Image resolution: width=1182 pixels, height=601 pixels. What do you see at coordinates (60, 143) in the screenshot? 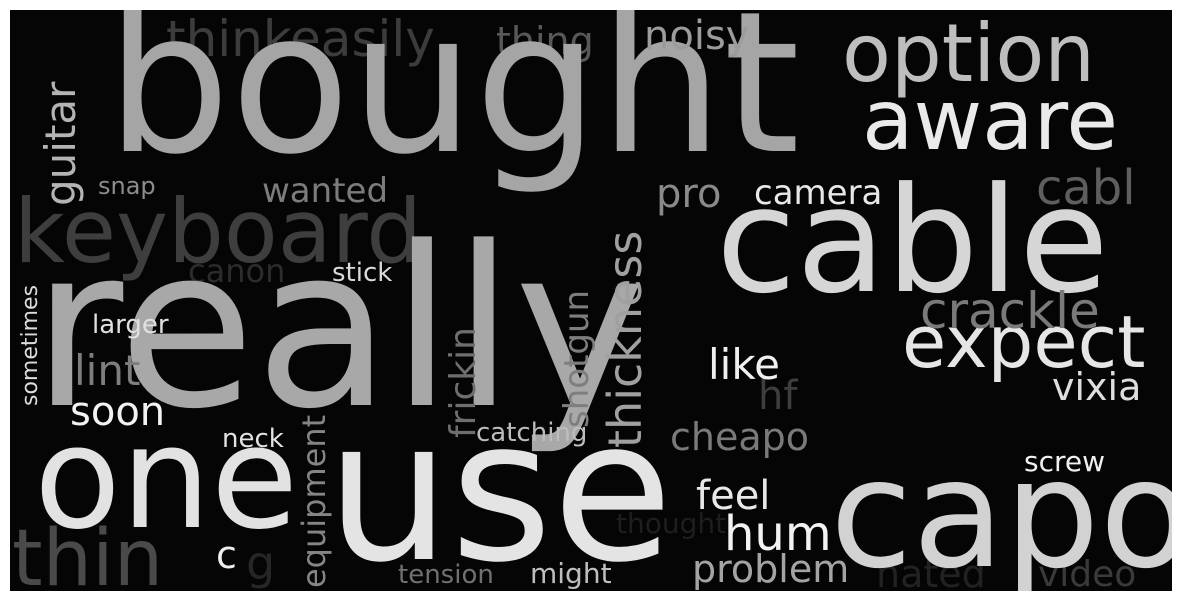
I see `word-guitar: guitar` at bounding box center [60, 143].